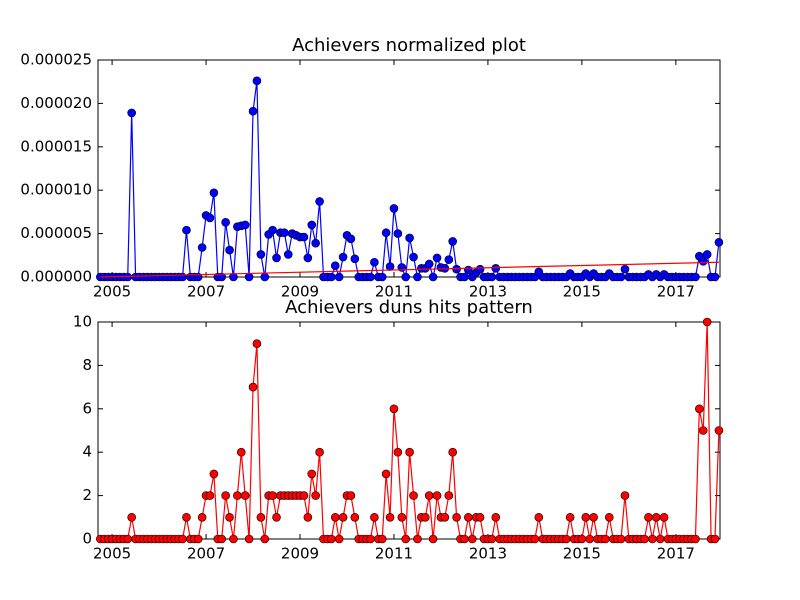  What do you see at coordinates (112, 292) in the screenshot?
I see `x-tick-label: 2005` at bounding box center [112, 292].